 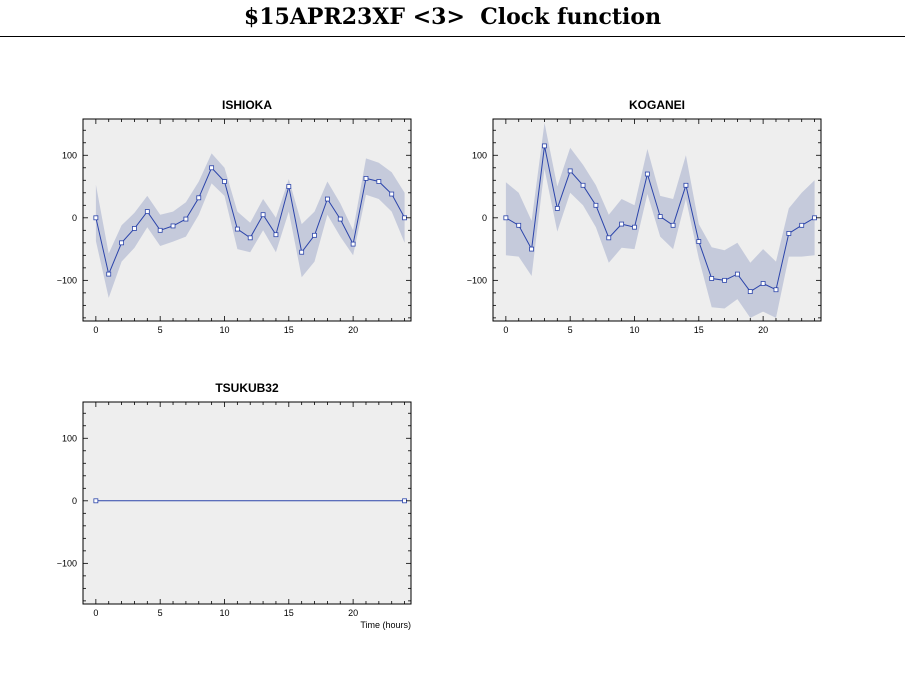 What do you see at coordinates (385, 625) in the screenshot?
I see `x-axis-label: Time (hours)` at bounding box center [385, 625].